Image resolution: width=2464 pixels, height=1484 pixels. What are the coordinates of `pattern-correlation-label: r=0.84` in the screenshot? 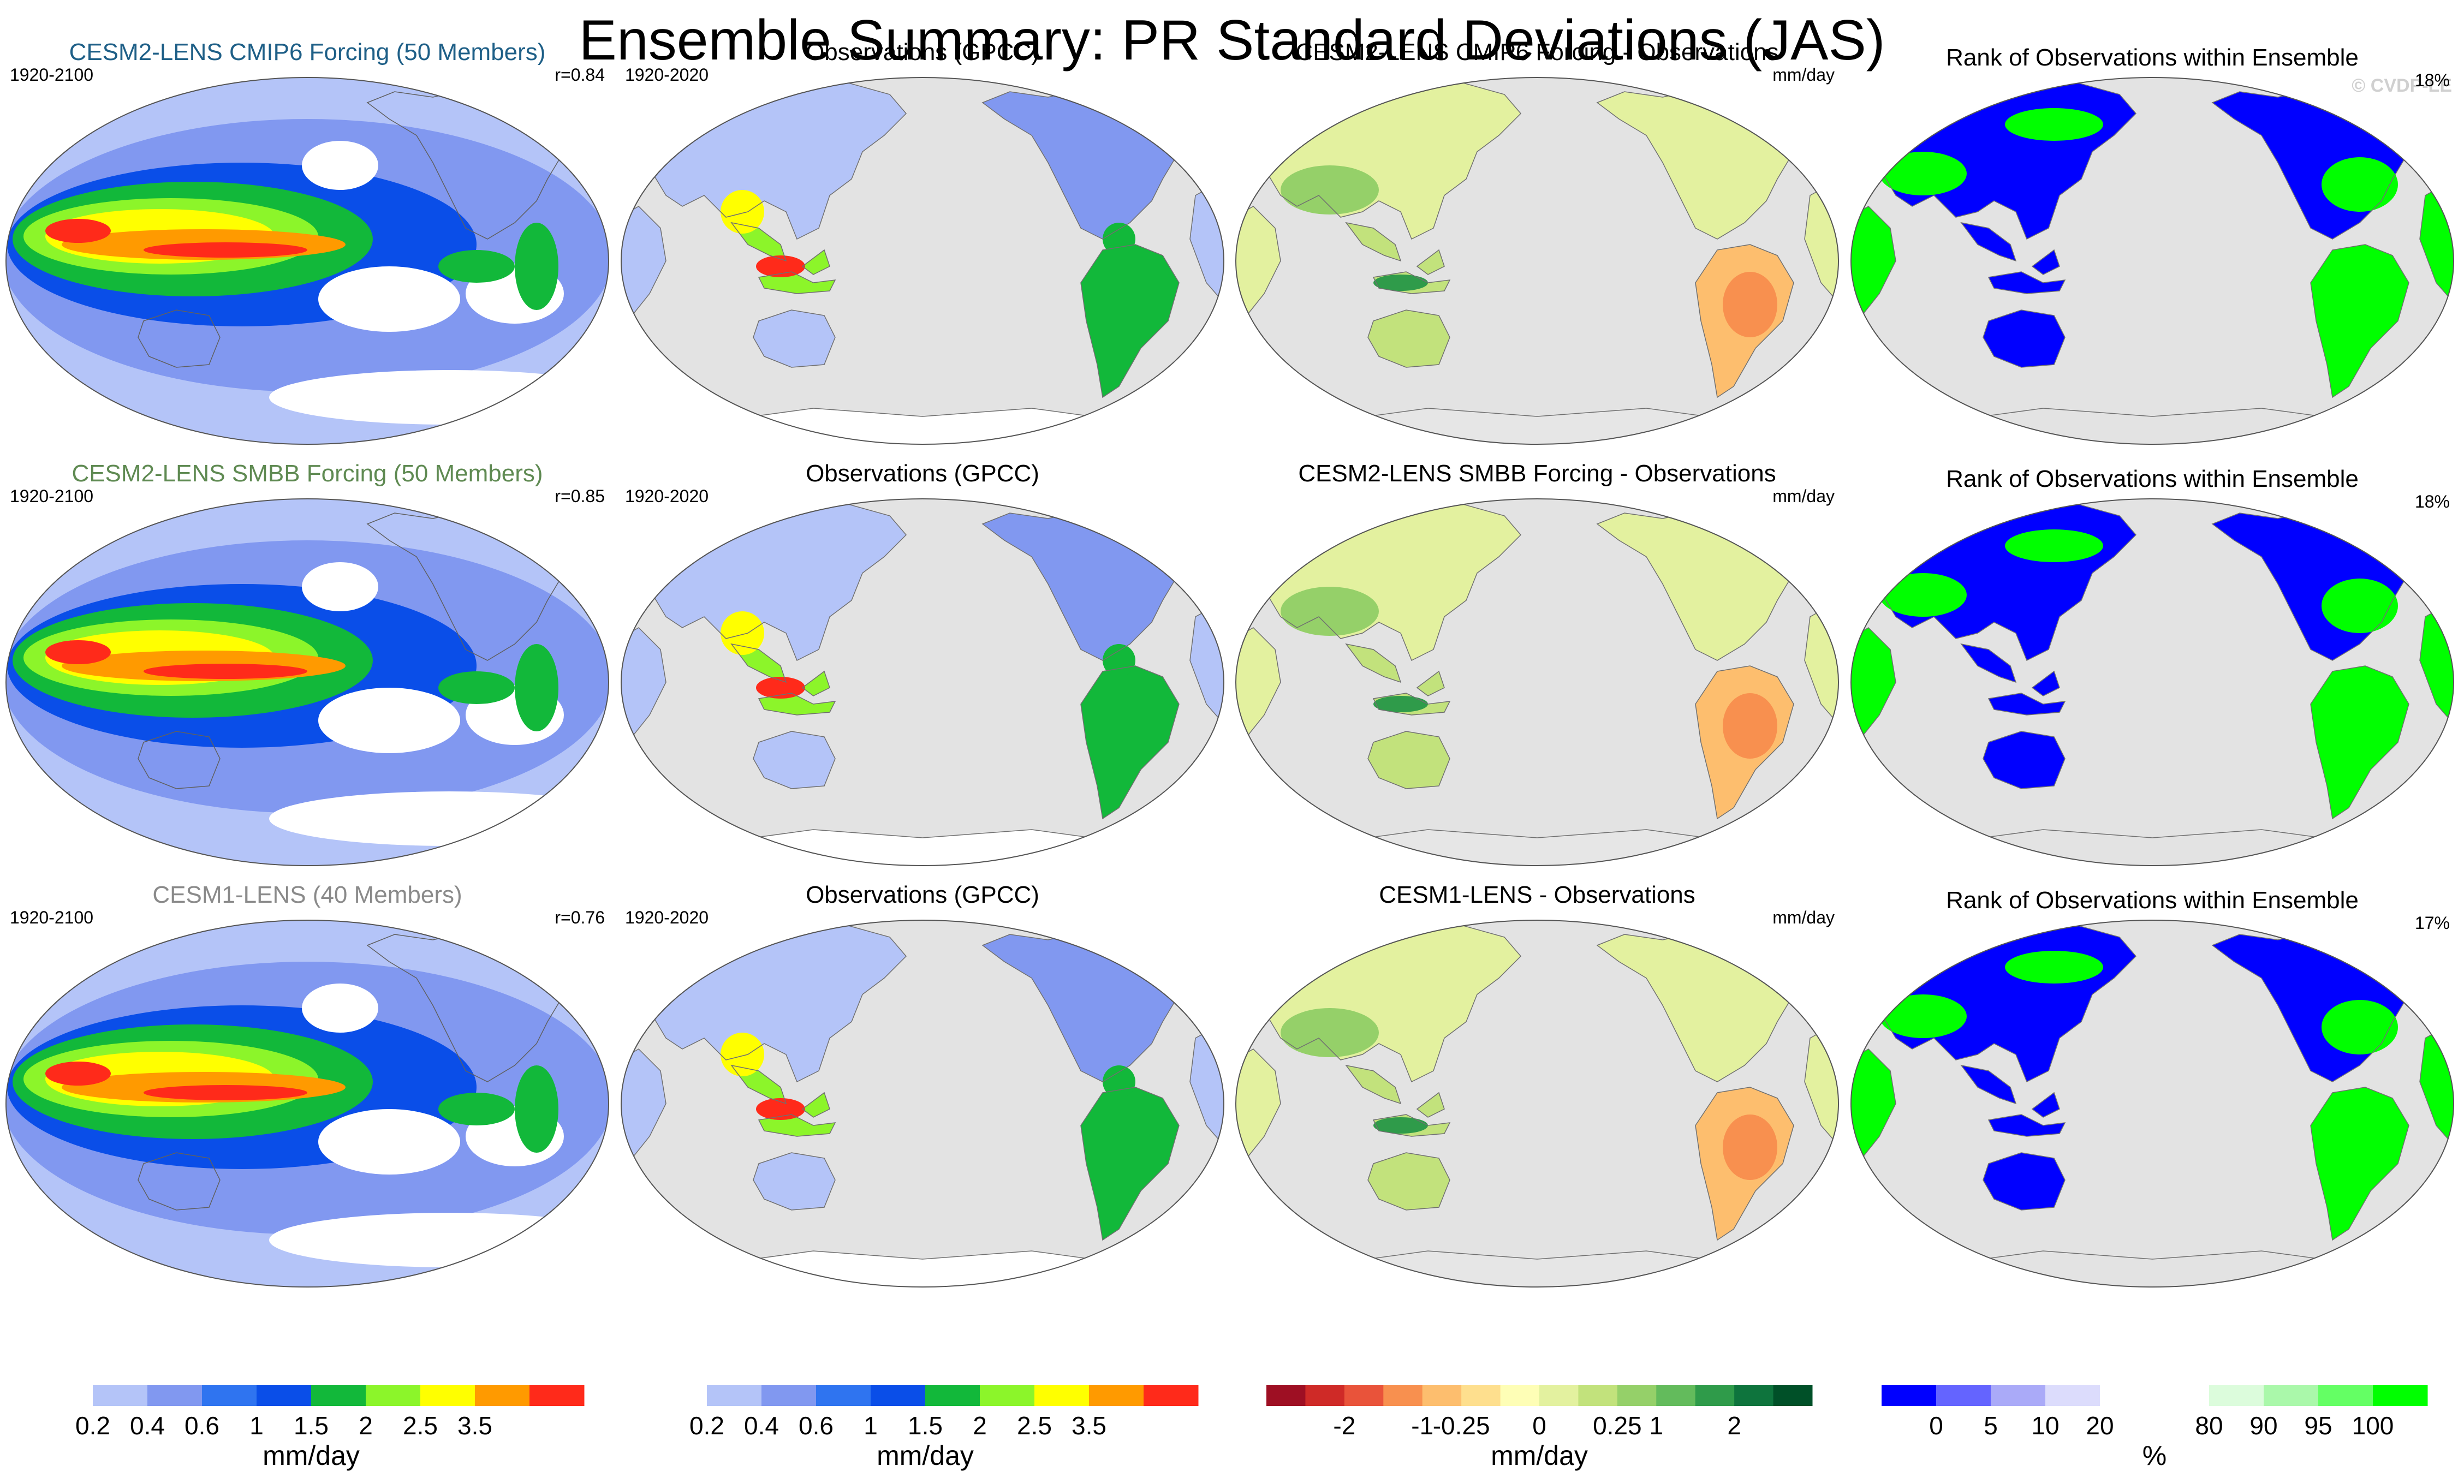 It's located at (580, 75).